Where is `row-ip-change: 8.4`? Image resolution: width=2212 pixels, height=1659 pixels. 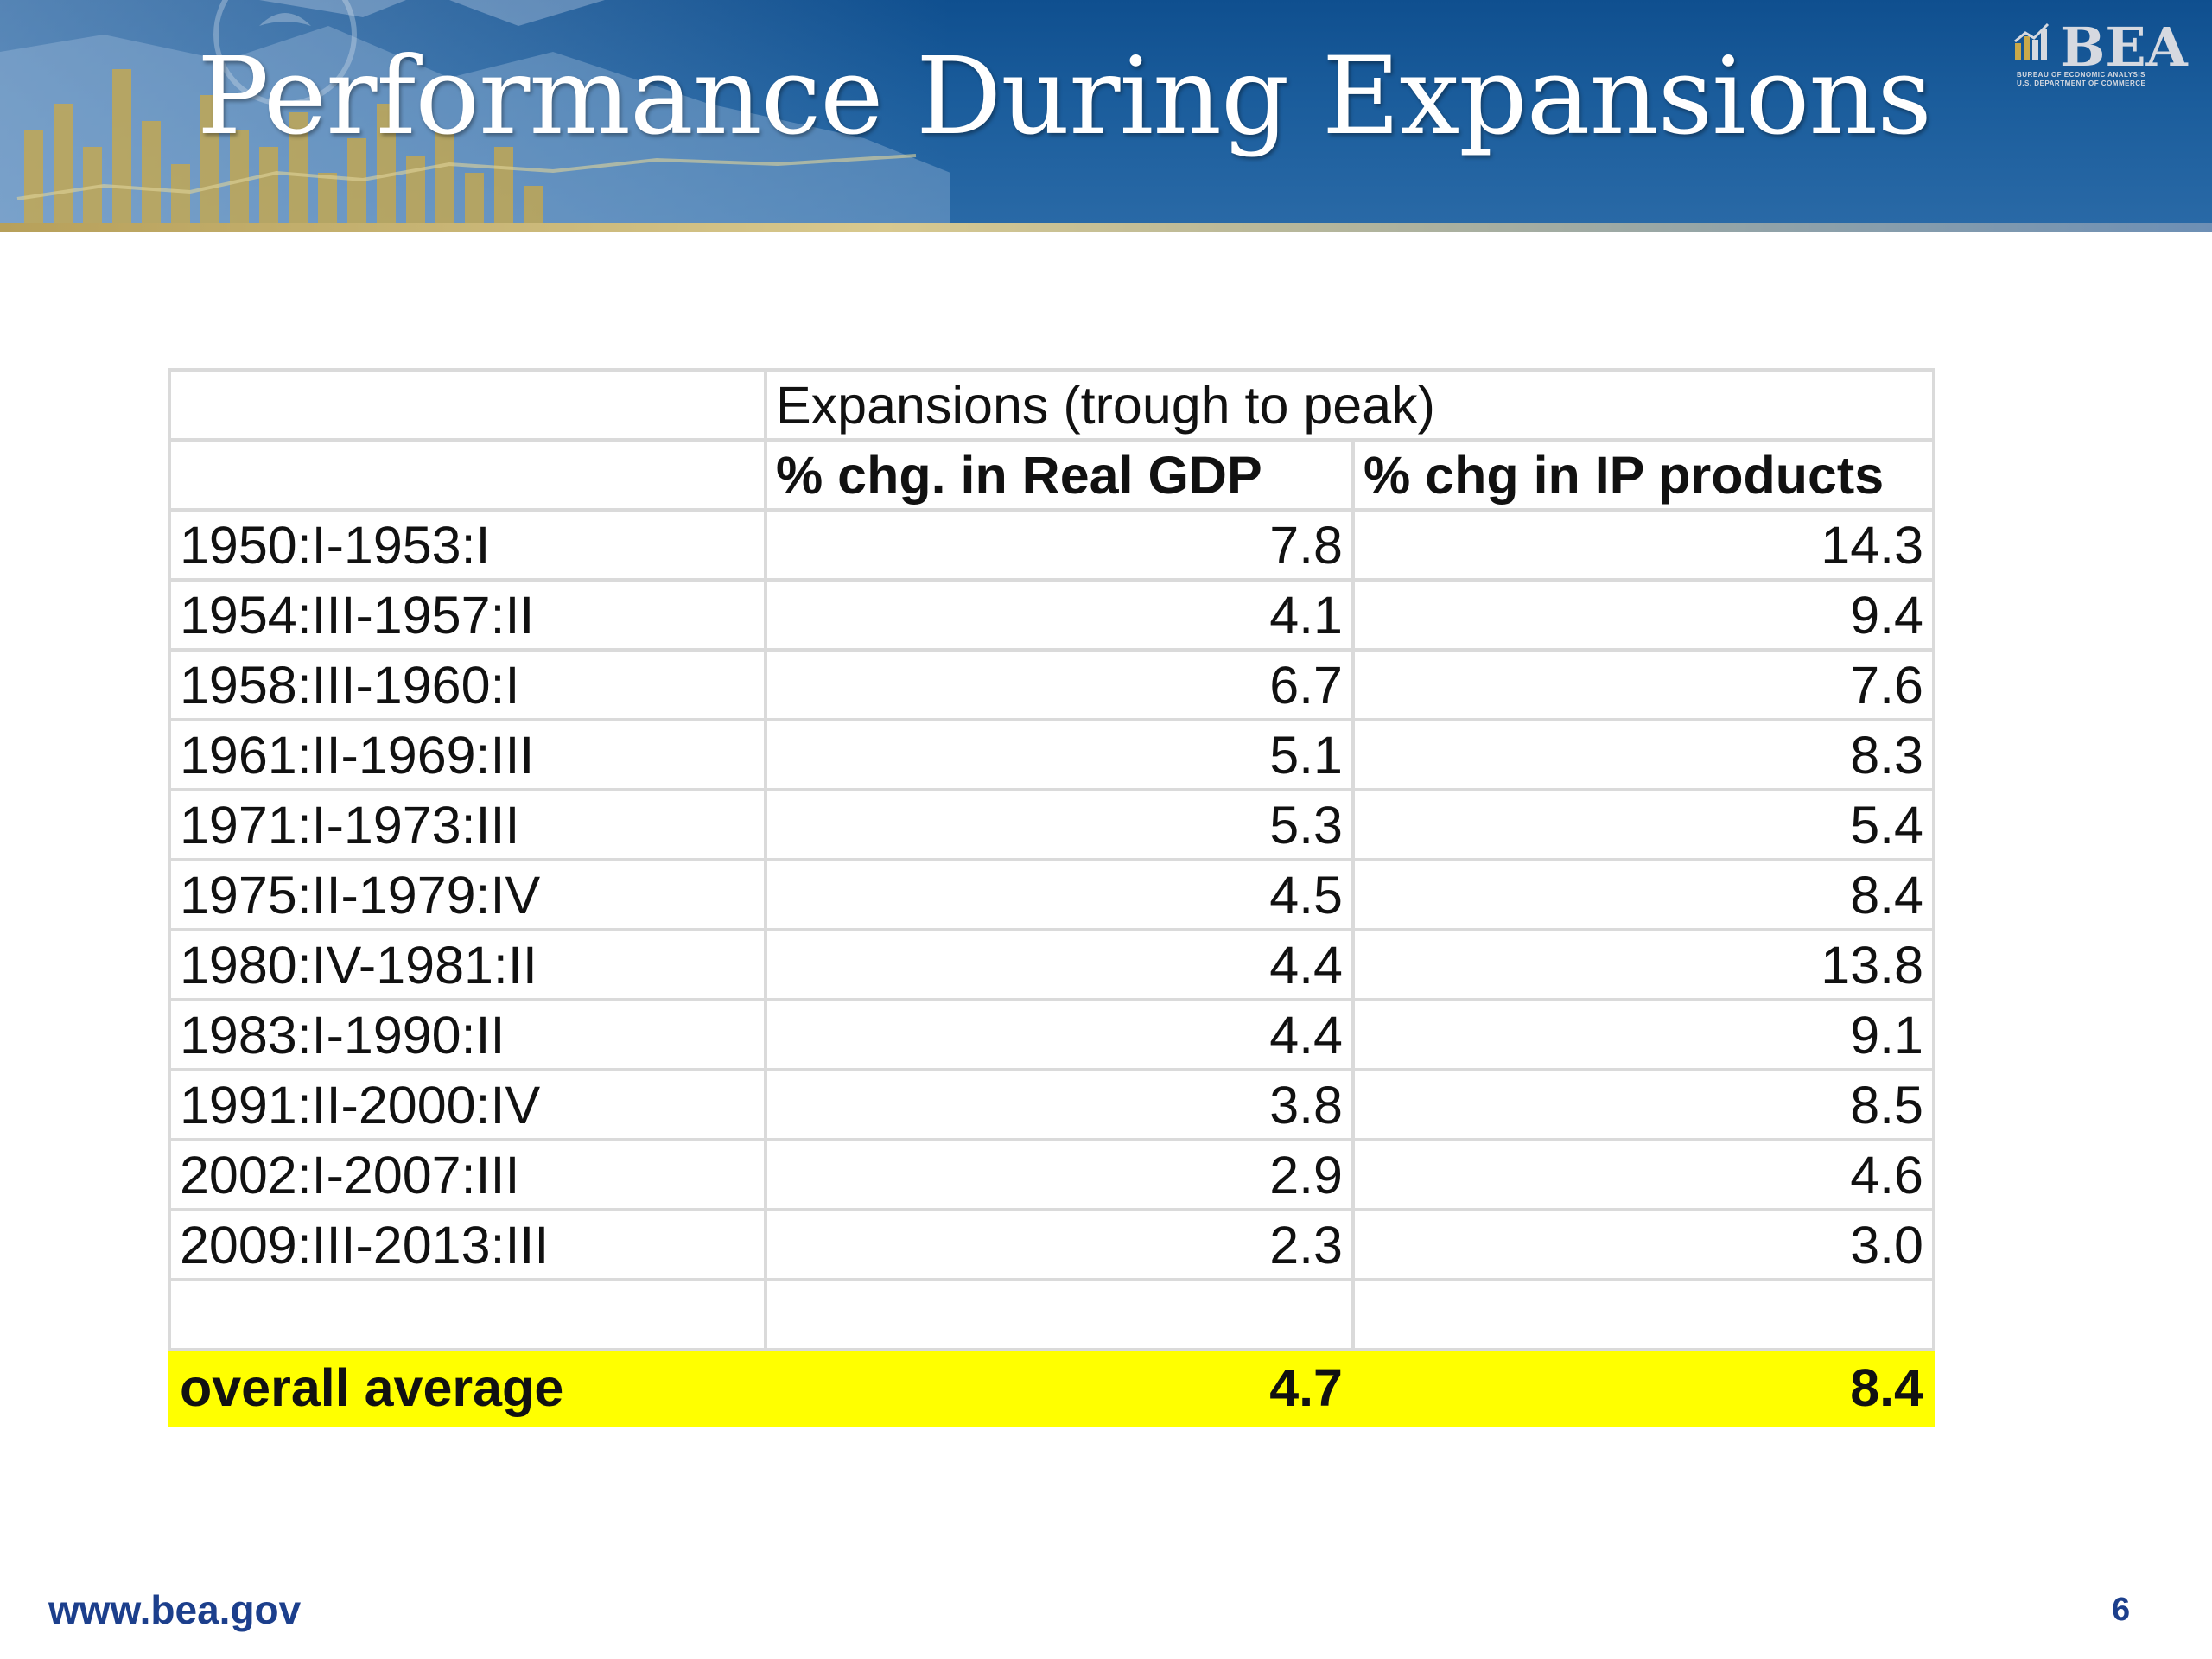
row-ip-change: 8.4 is located at coordinates (1643, 894).